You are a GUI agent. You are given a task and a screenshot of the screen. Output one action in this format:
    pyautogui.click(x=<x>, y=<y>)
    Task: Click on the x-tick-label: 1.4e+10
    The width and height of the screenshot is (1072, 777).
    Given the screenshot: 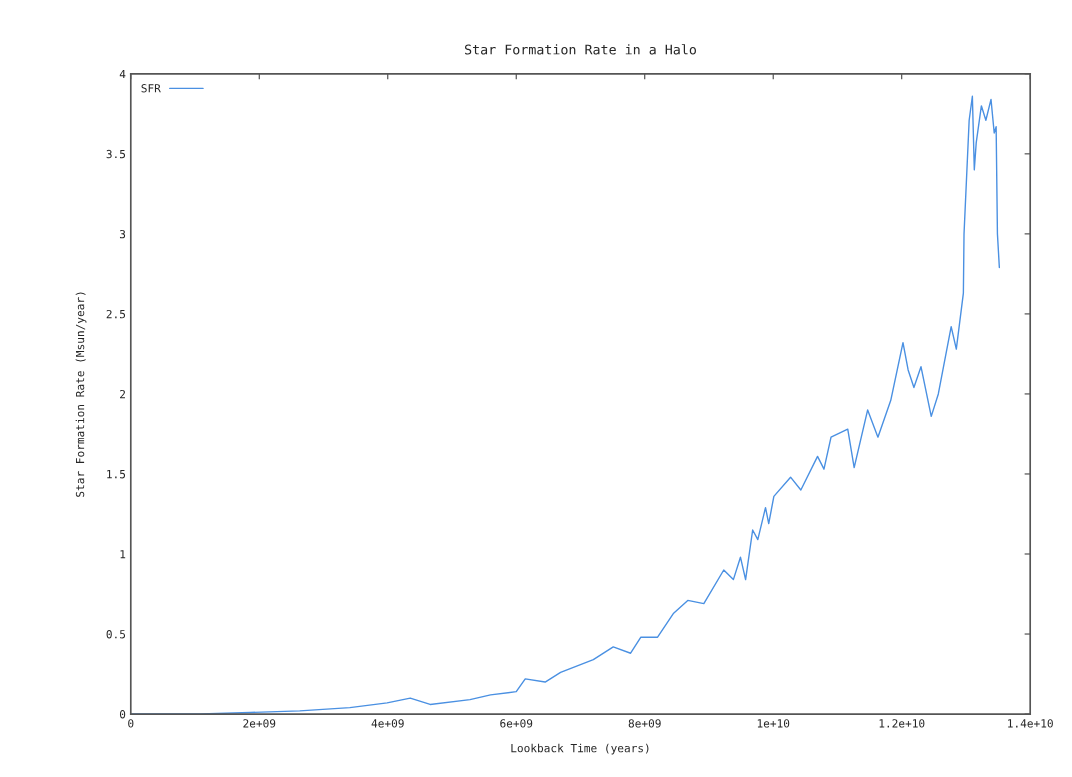 What is the action you would take?
    pyautogui.click(x=1030, y=723)
    